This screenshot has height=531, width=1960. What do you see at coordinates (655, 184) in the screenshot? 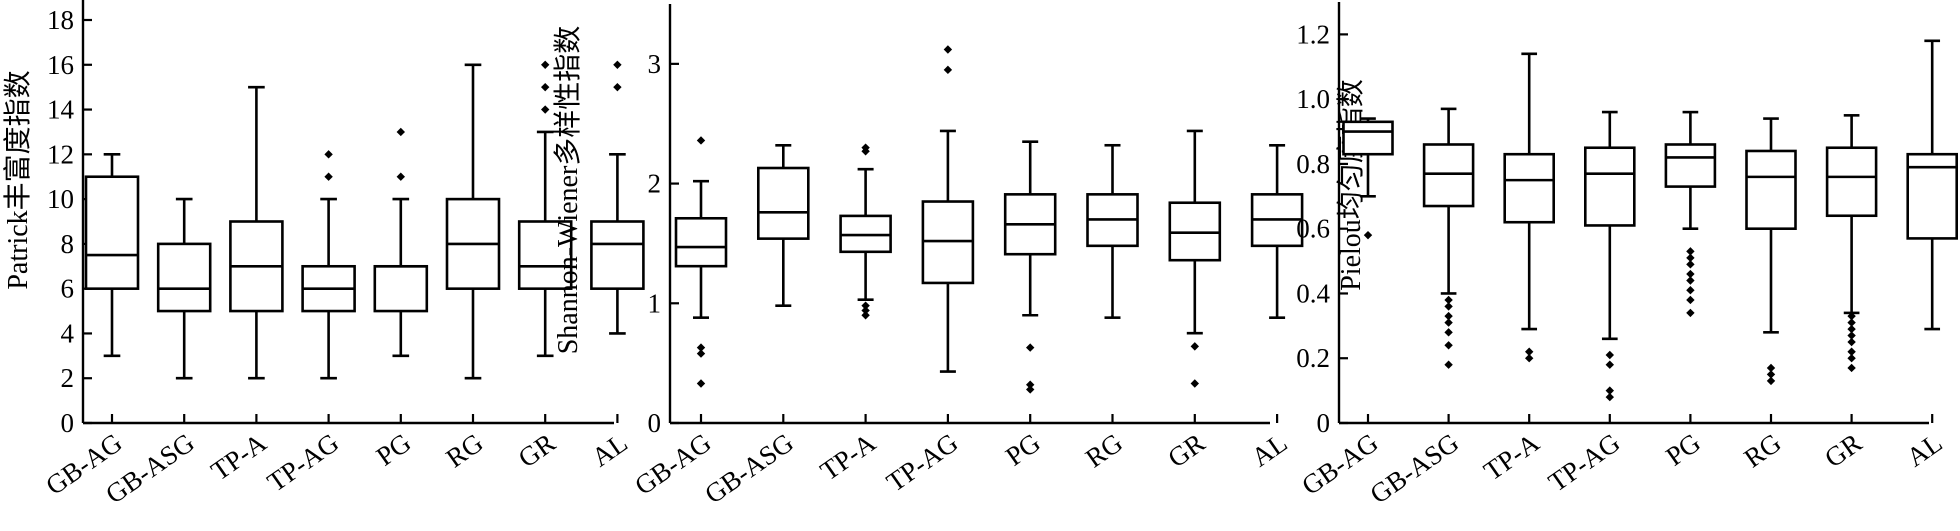
I see `y-tick-label: 2` at bounding box center [655, 184].